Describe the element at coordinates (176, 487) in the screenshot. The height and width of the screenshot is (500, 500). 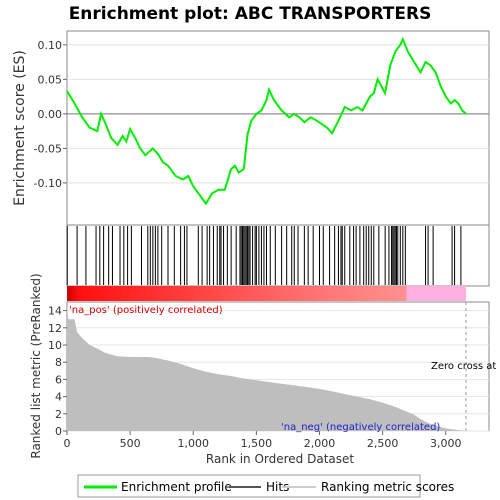
I see `legend-profile-label: Enrichment profile` at that location.